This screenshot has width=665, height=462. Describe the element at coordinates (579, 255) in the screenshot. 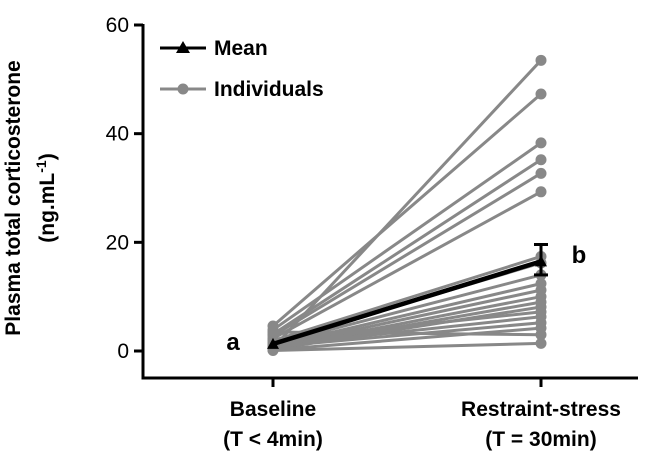

I see `annotation-b: b` at that location.